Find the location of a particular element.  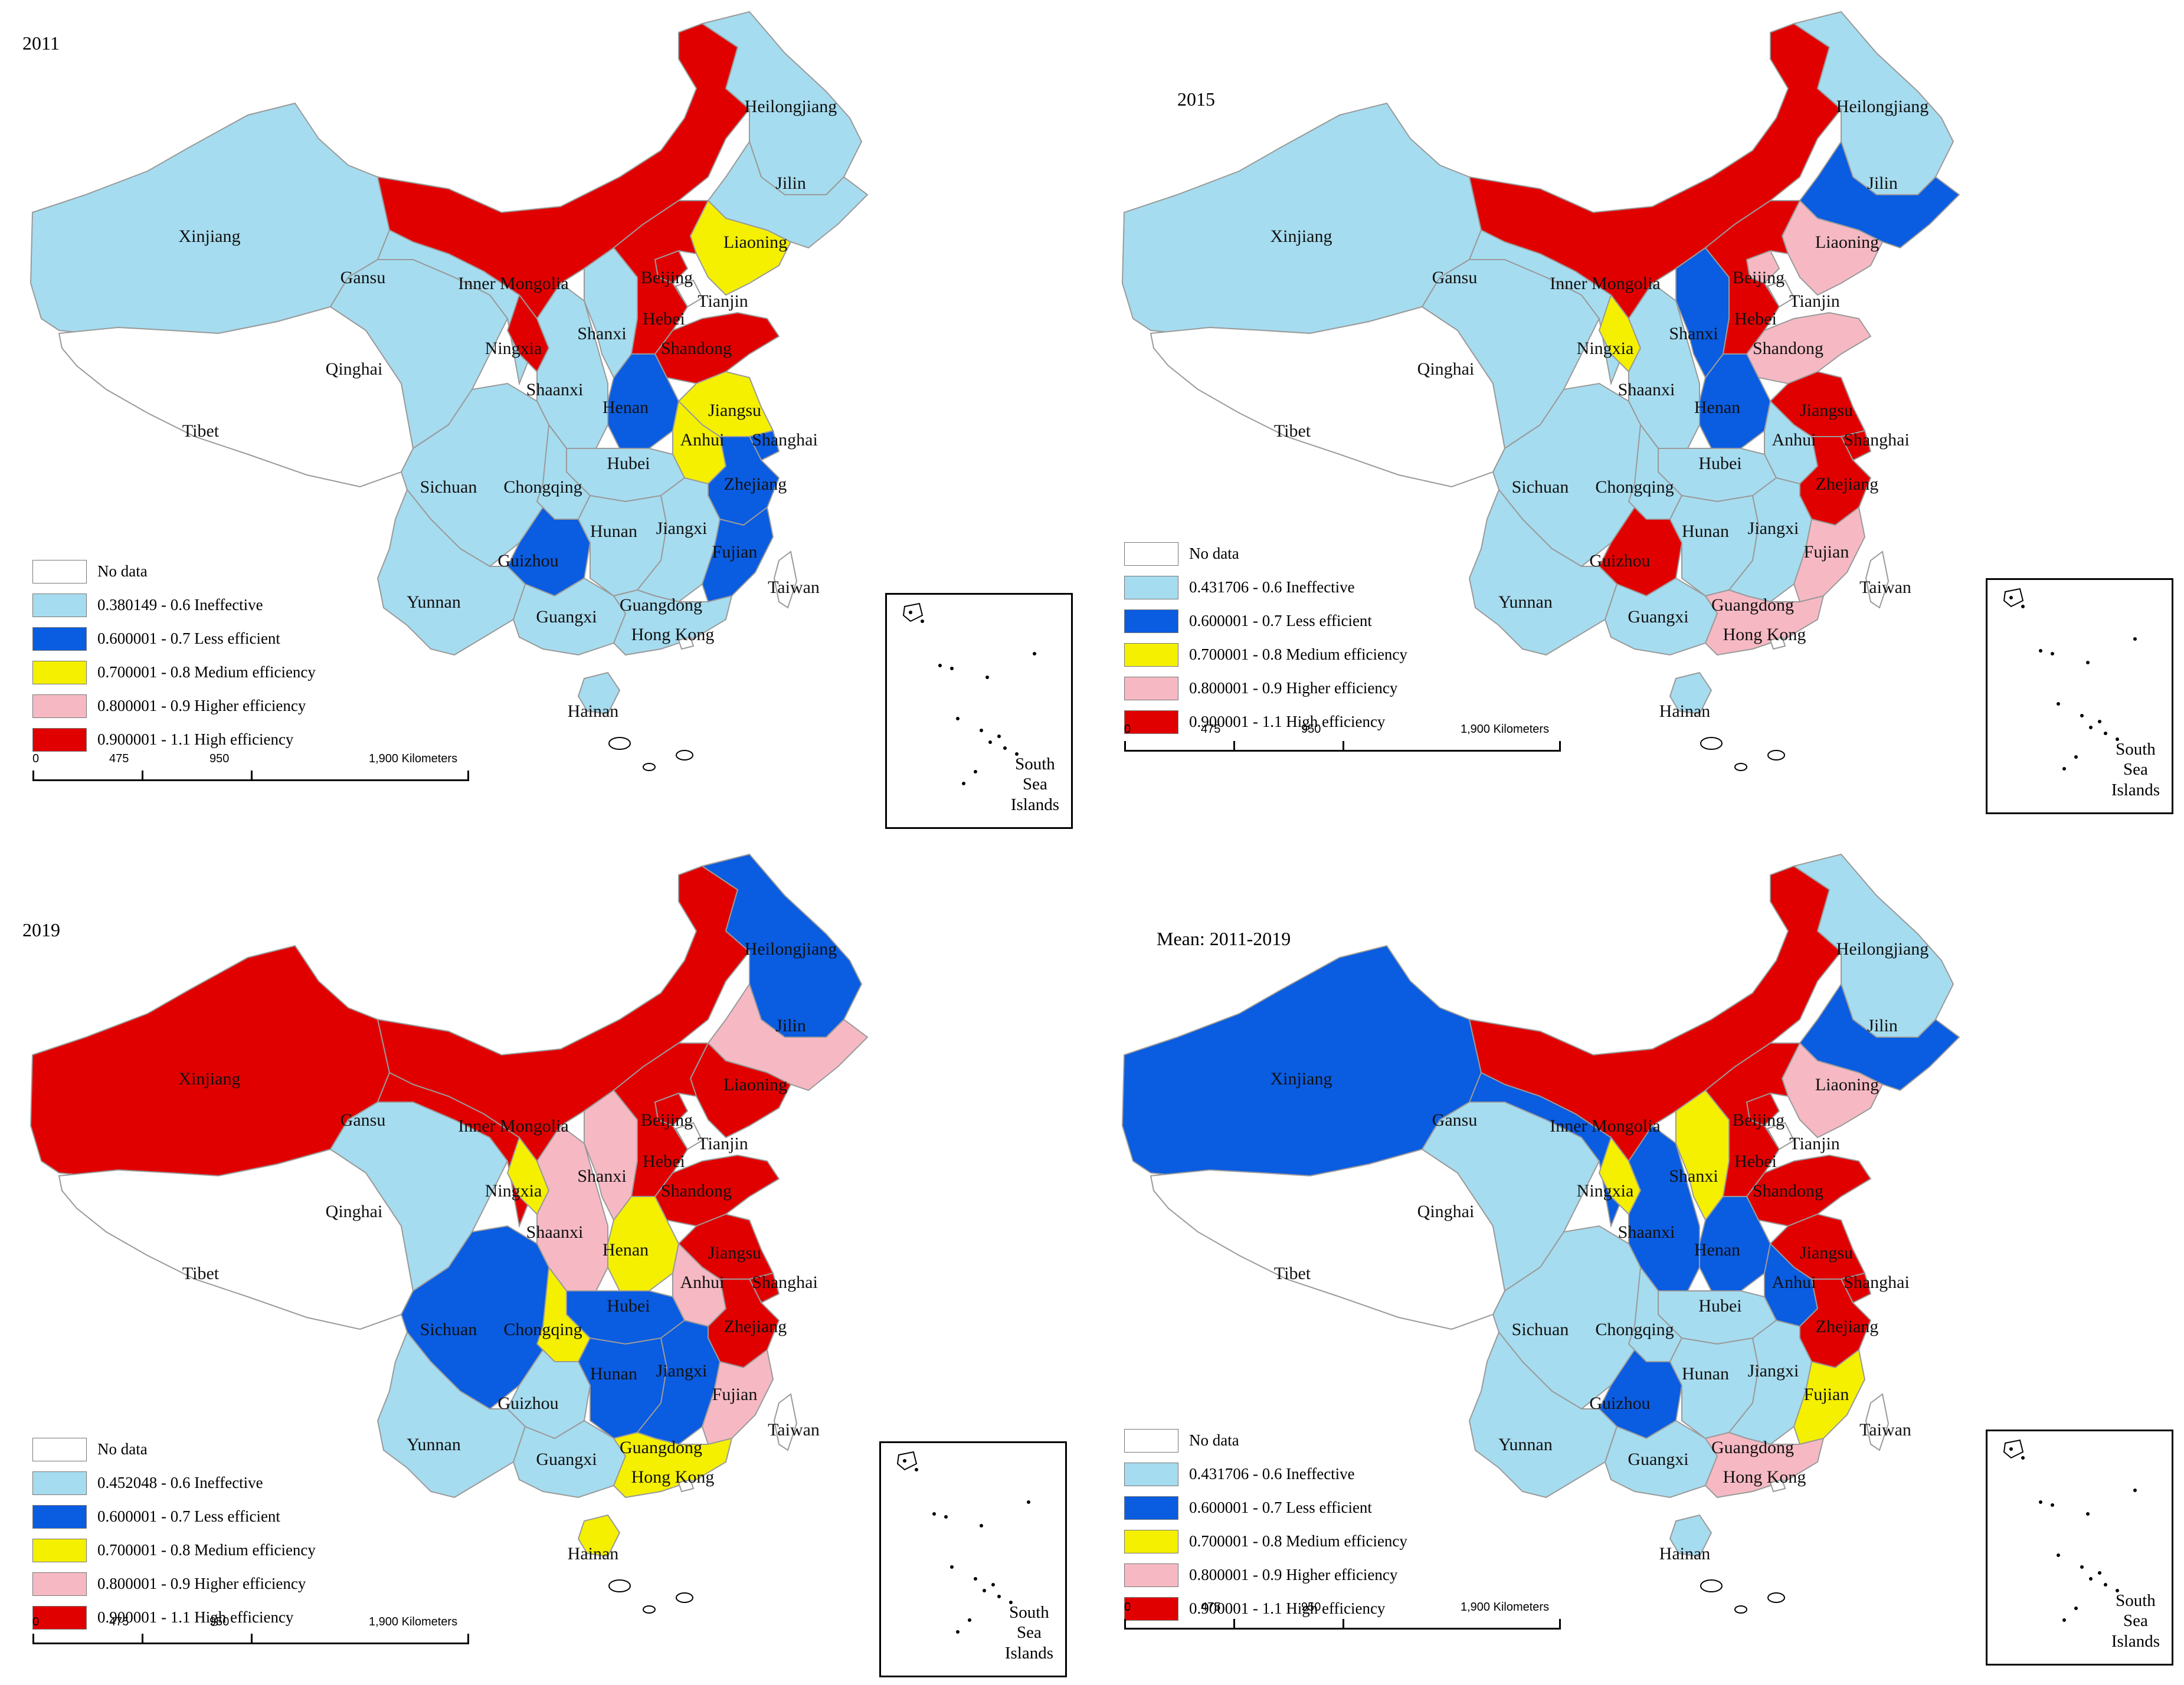

inset-label-line: South is located at coordinates (1035, 763).